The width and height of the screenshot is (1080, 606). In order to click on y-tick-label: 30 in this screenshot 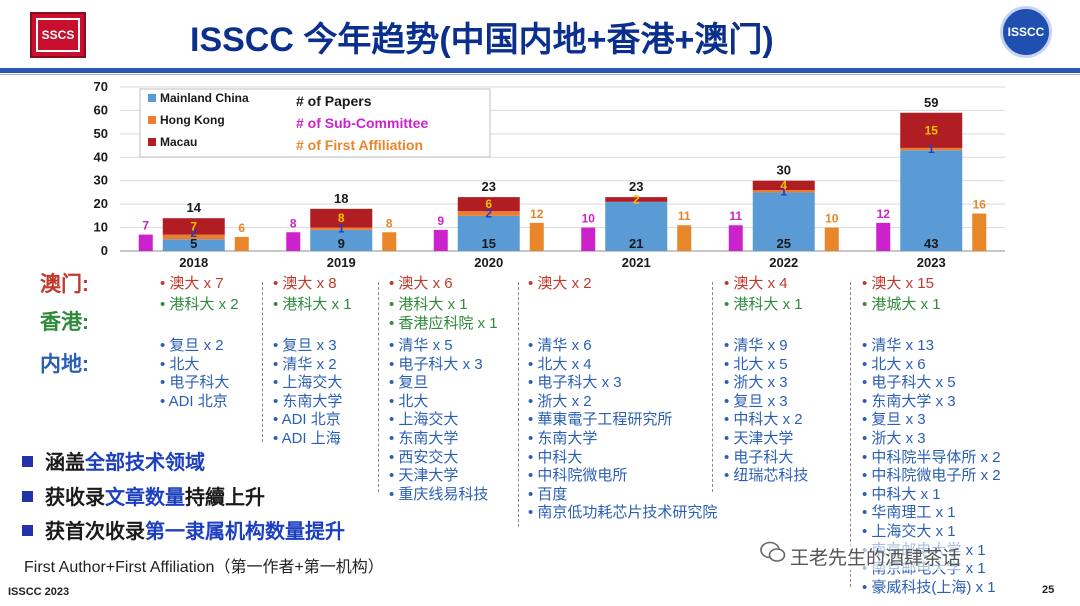, I will do `click(101, 180)`.